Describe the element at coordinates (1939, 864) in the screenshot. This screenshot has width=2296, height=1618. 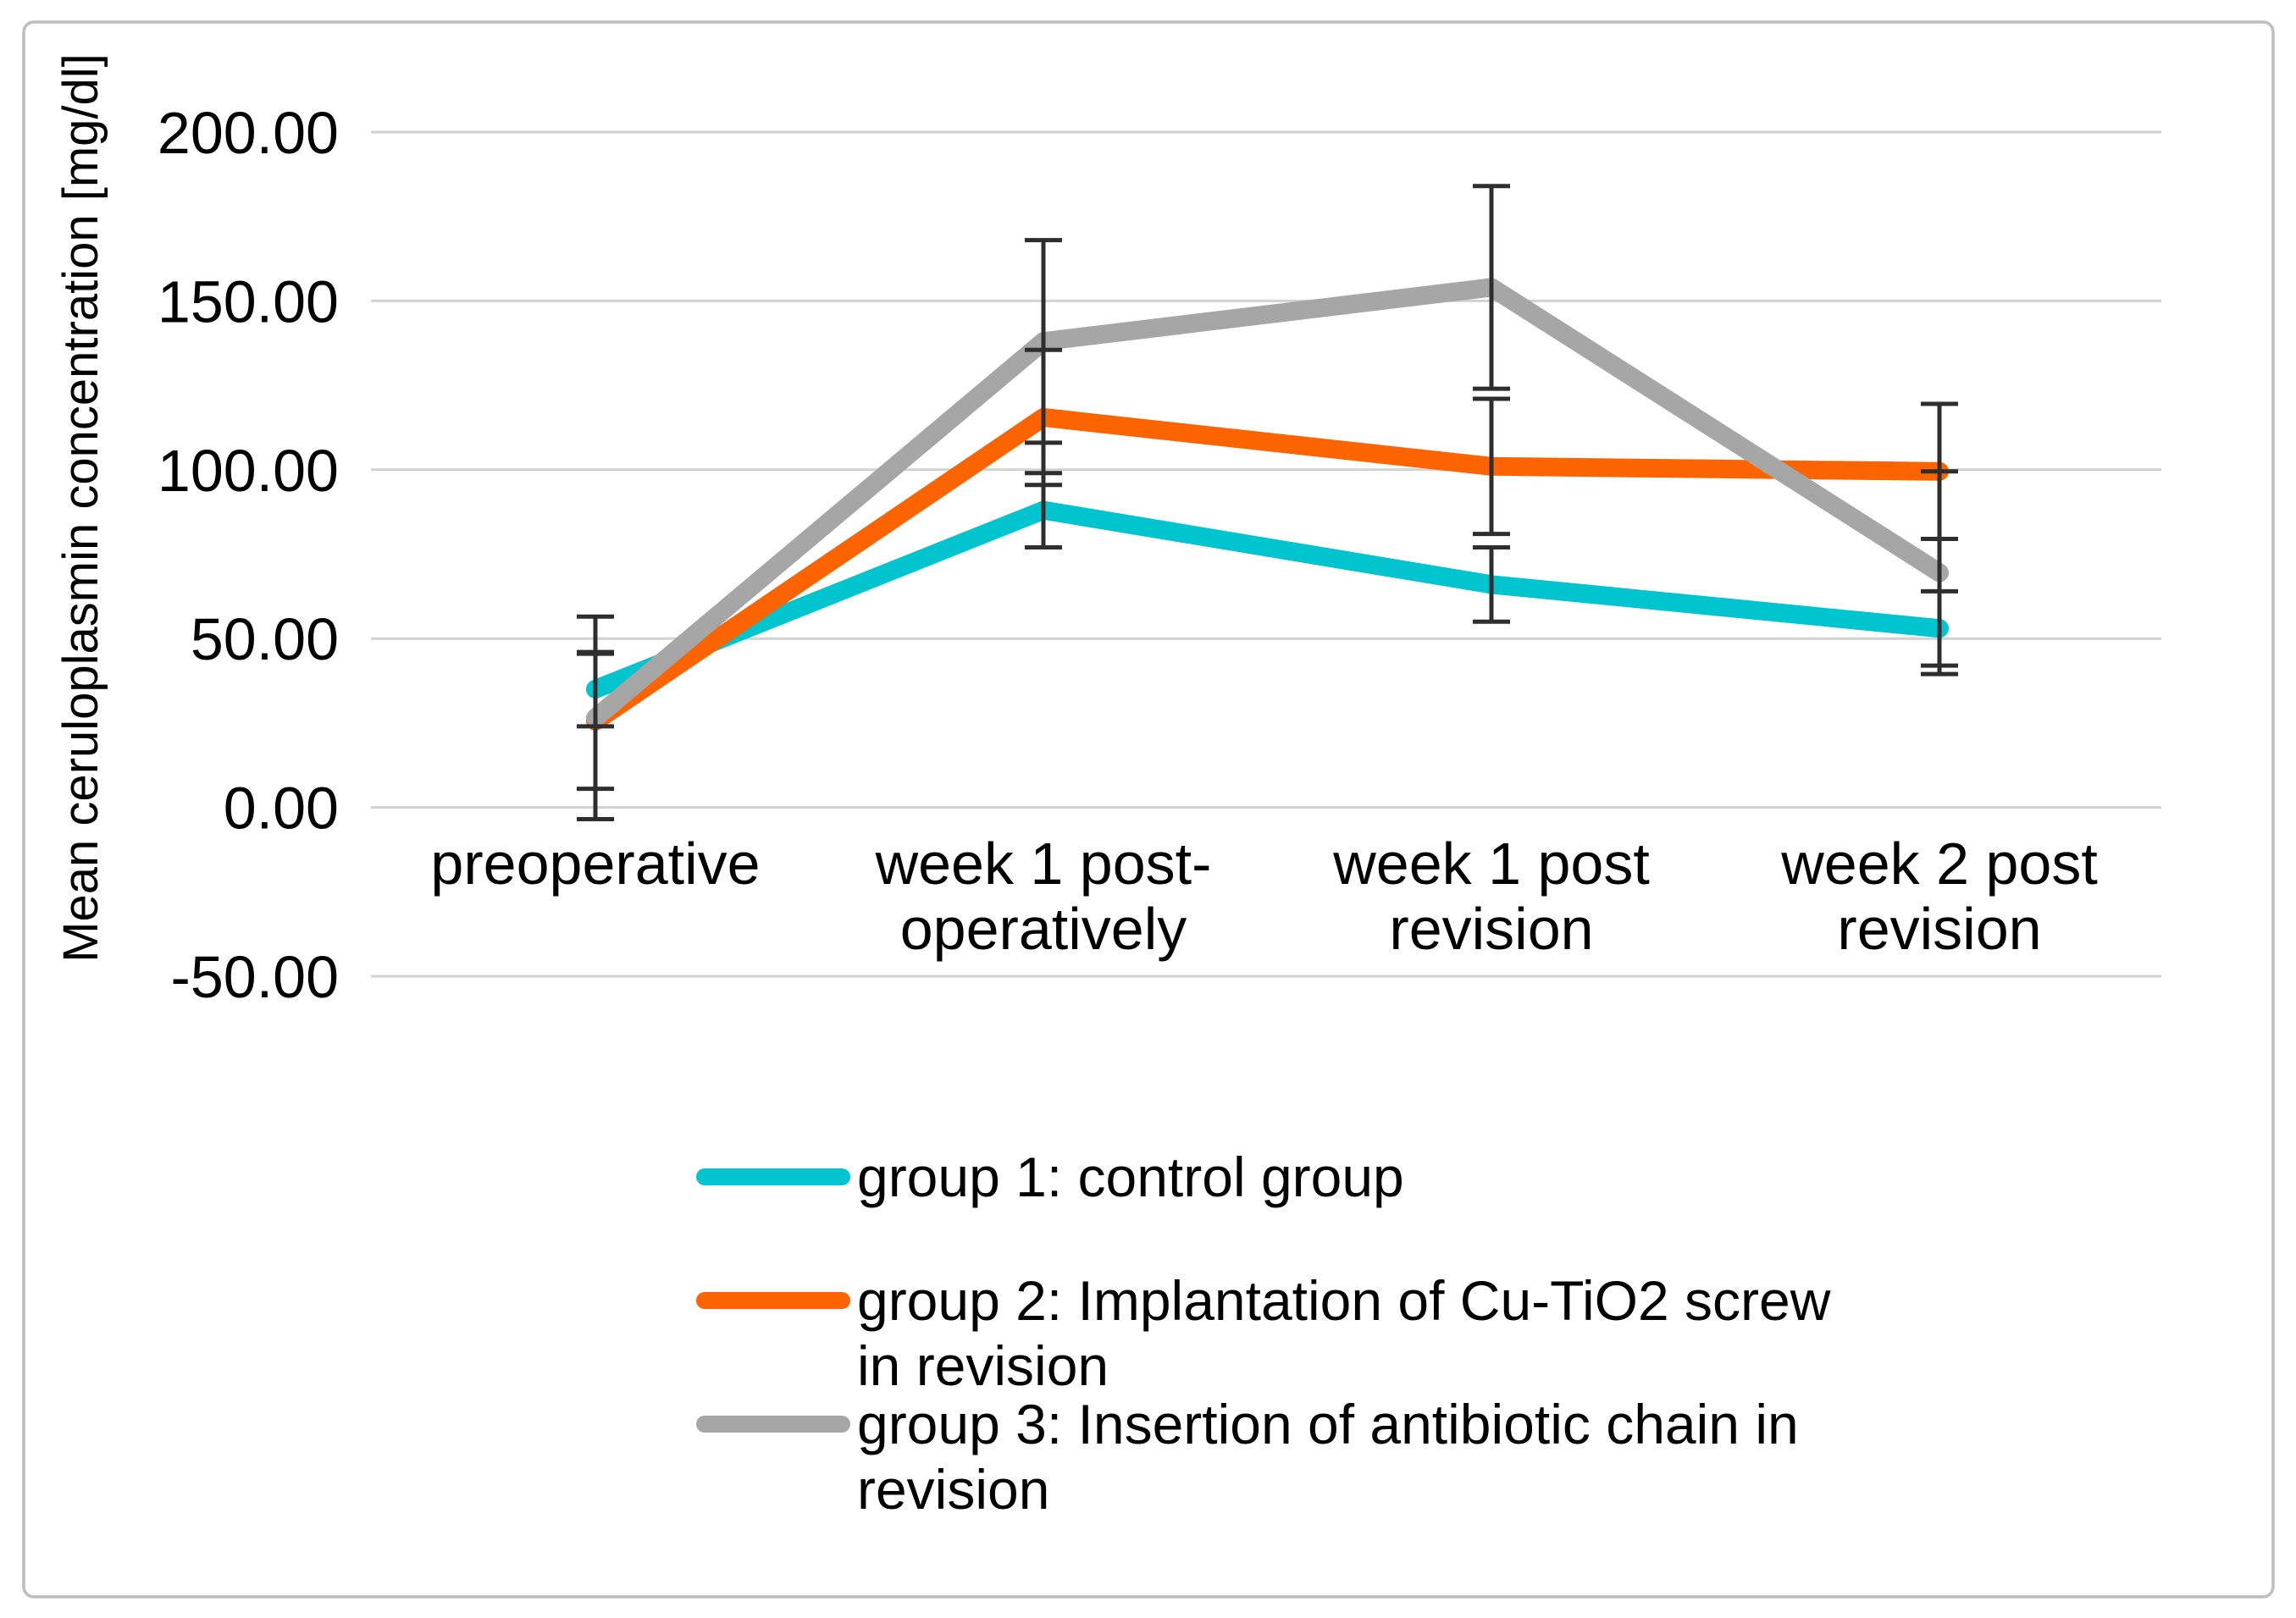
I see `x-category-label: week 2 post` at that location.